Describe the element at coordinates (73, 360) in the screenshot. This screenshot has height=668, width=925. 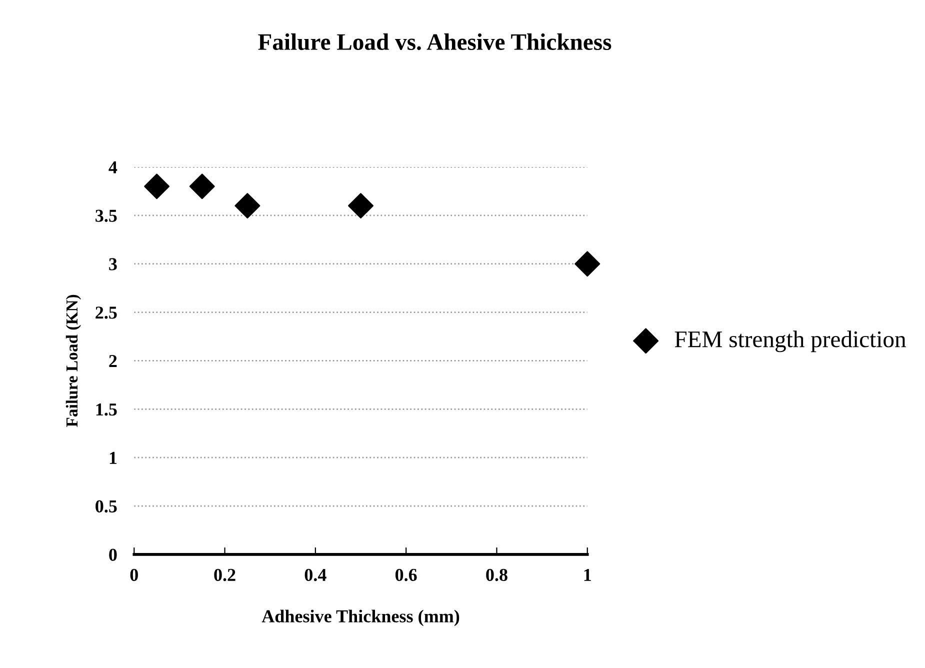
I see `y-axis-title: Failure Load (KN)` at that location.